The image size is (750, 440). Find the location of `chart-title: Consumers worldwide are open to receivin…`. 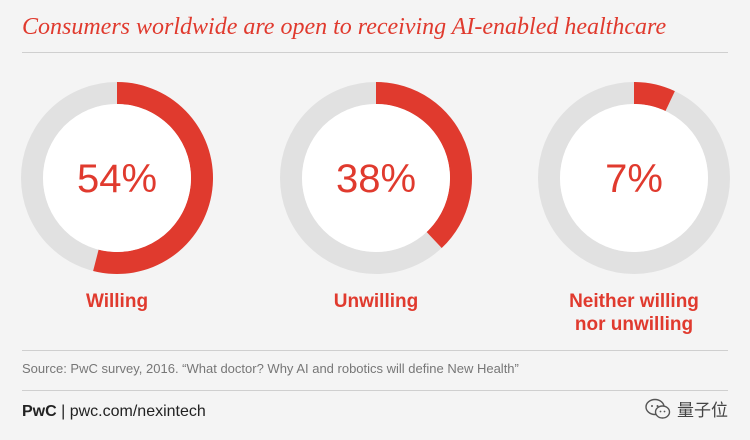

chart-title: Consumers worldwide are open to receivin… is located at coordinates (344, 27).